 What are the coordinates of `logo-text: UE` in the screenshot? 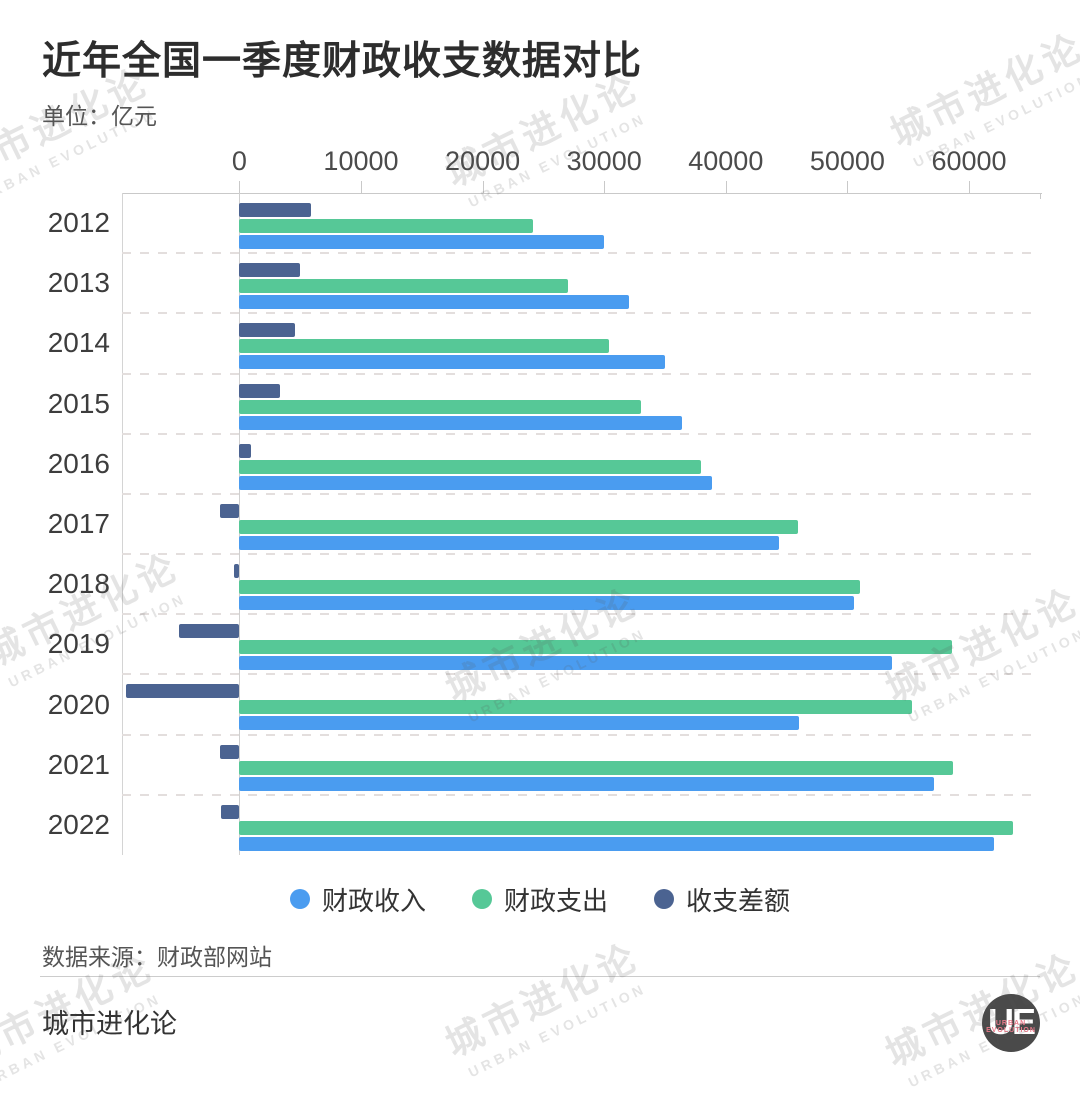 It's located at (1011, 1021).